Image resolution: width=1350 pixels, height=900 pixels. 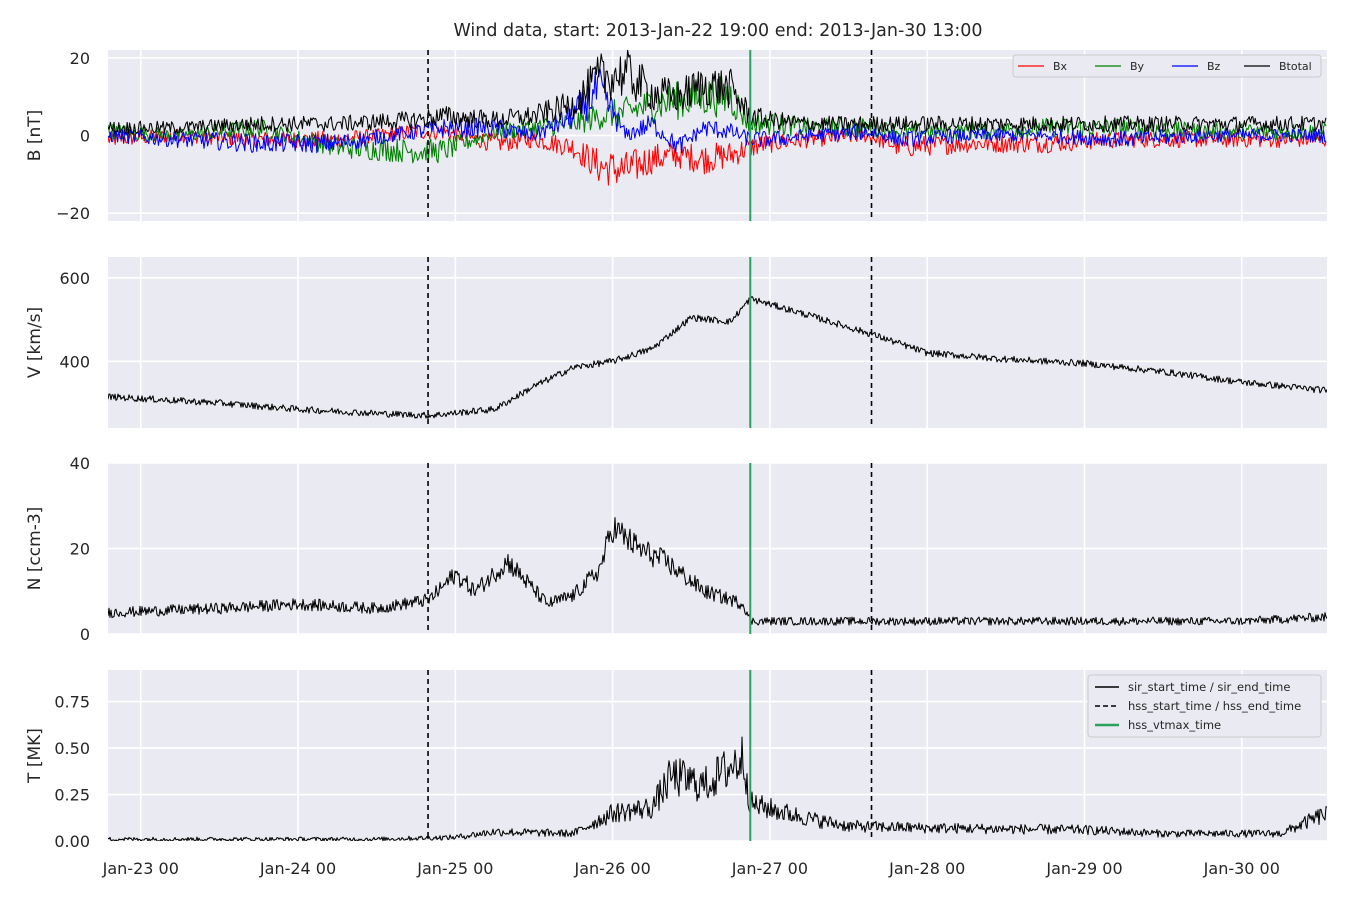 I want to click on legend-label: Btotal, so click(x=1295, y=66).